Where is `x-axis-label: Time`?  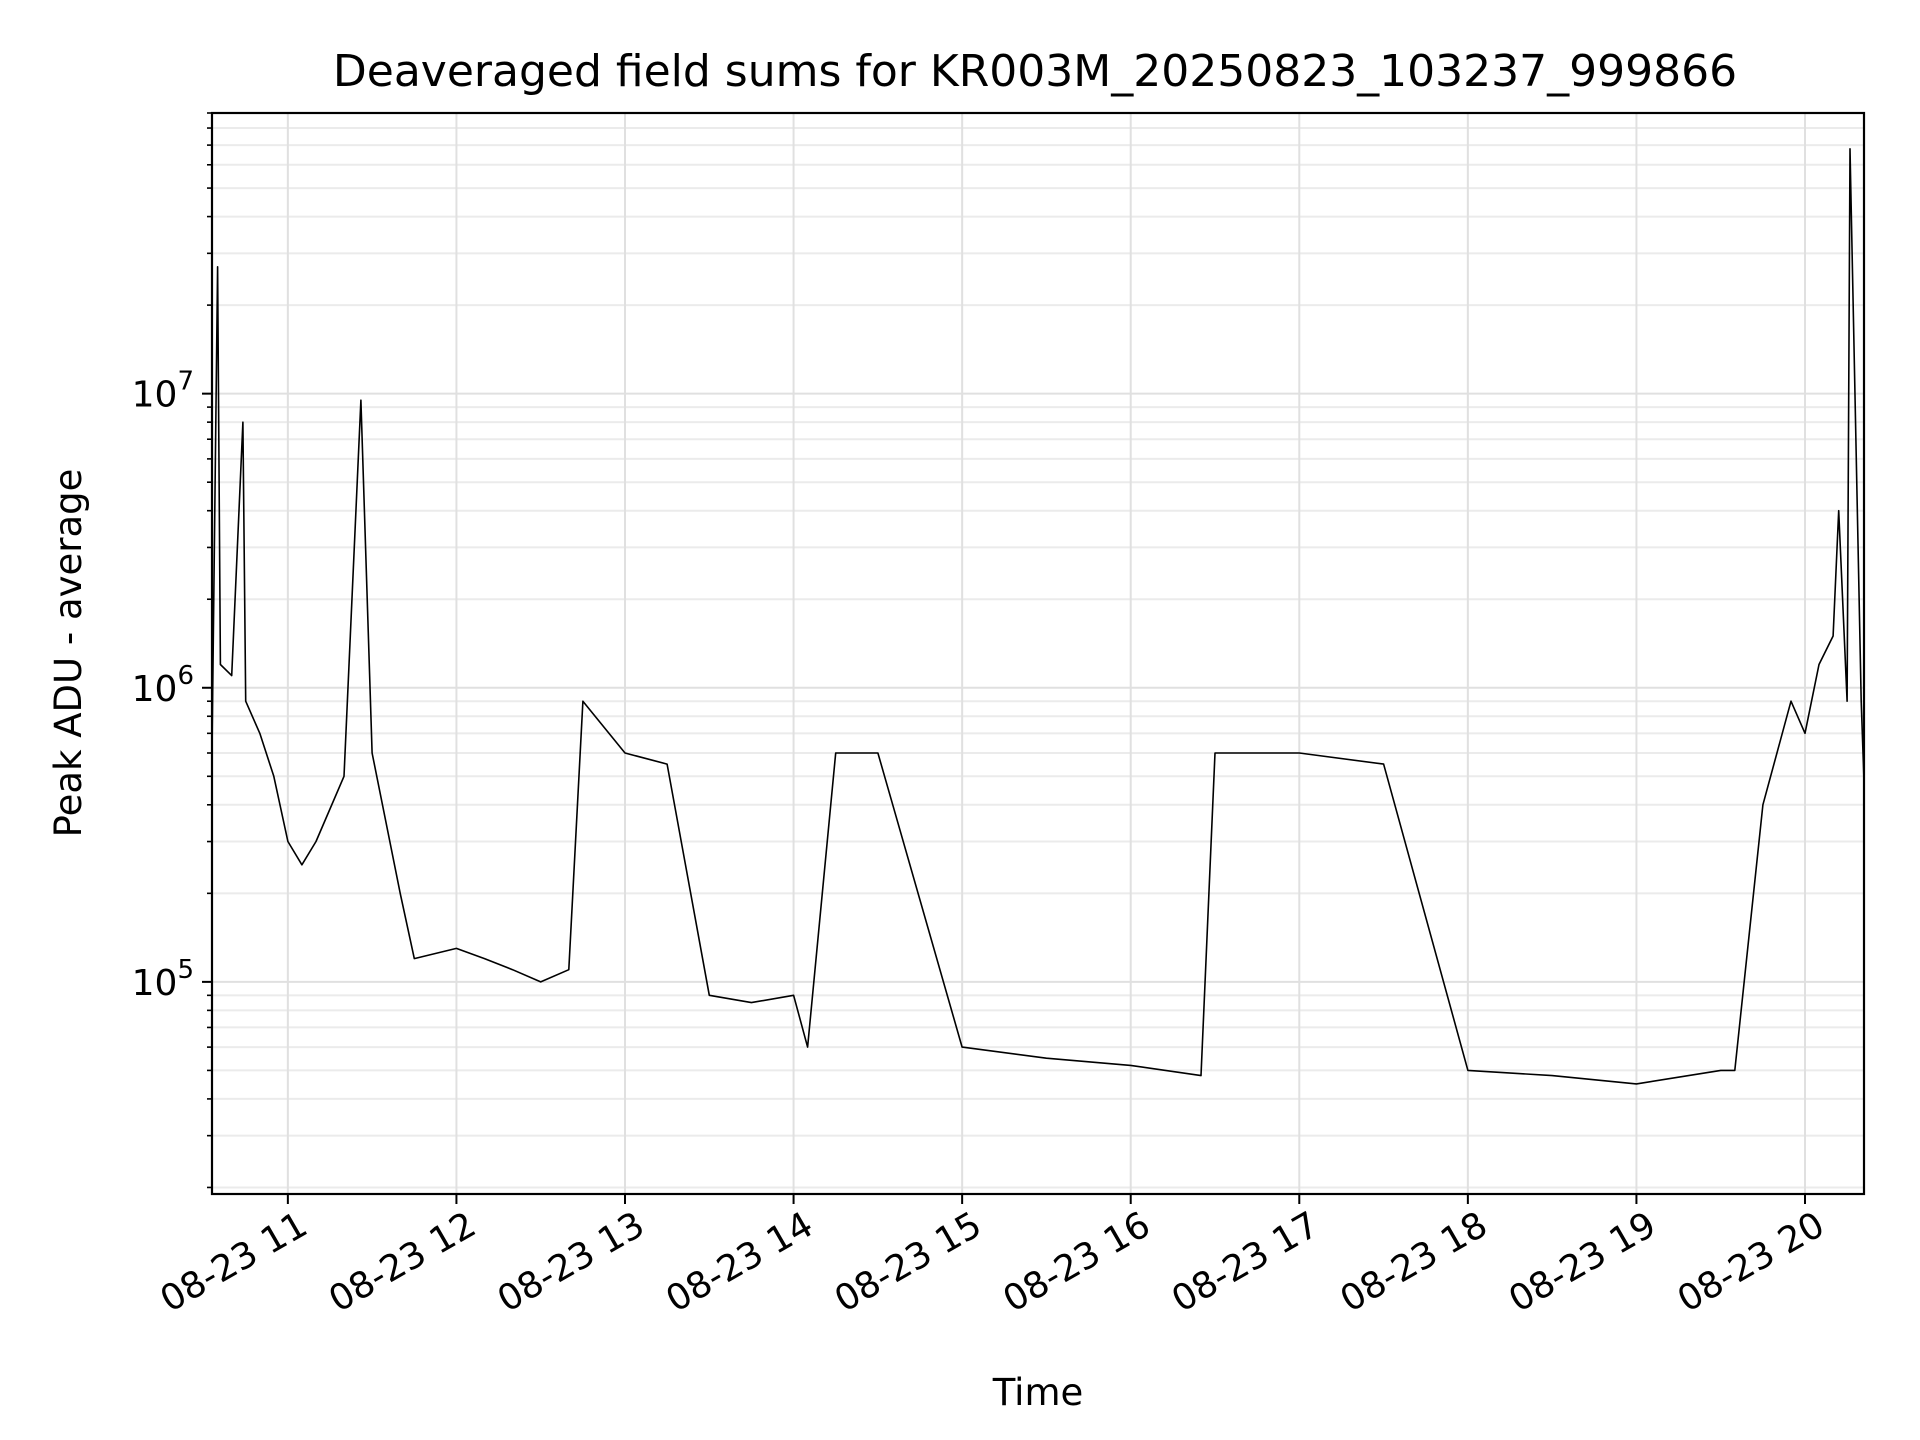
x-axis-label: Time is located at coordinates (1038, 1392).